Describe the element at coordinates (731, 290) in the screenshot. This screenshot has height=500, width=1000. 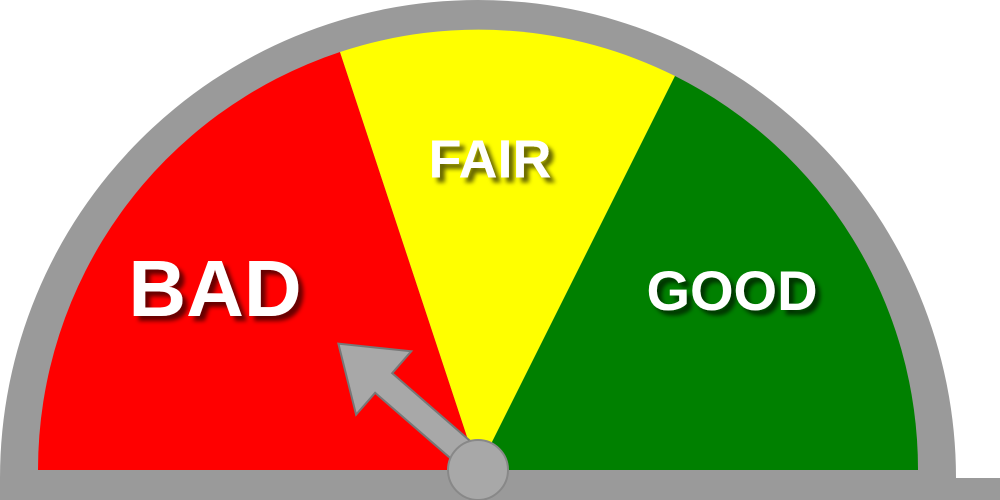
I see `good-label: GOOD` at that location.